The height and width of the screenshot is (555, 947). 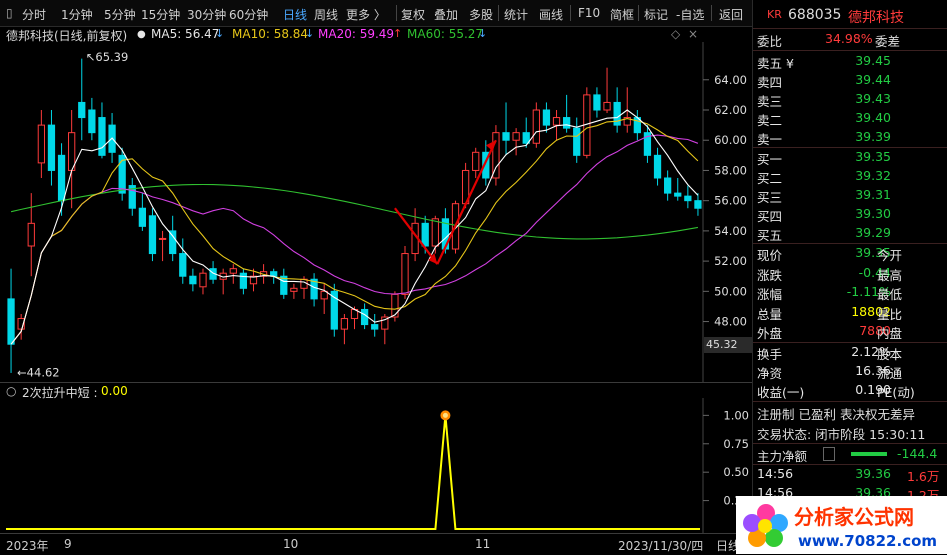 I want to click on ma60-arrow-down-icon: ↓, so click(x=483, y=33).